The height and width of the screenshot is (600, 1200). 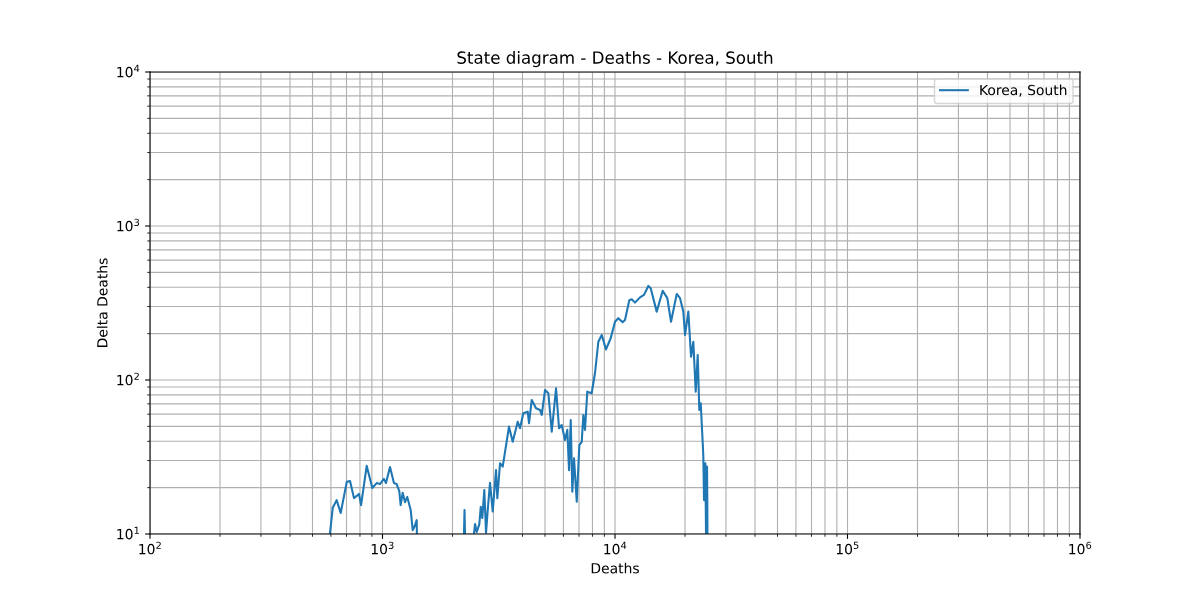 I want to click on y-tick-label: 10$^{1}$, so click(x=128, y=533).